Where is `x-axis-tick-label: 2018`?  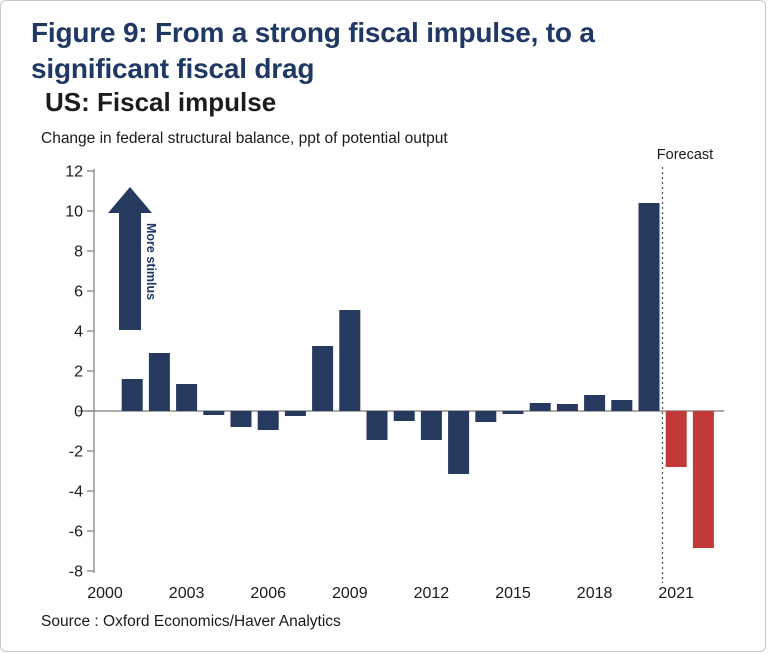
x-axis-tick-label: 2018 is located at coordinates (595, 593).